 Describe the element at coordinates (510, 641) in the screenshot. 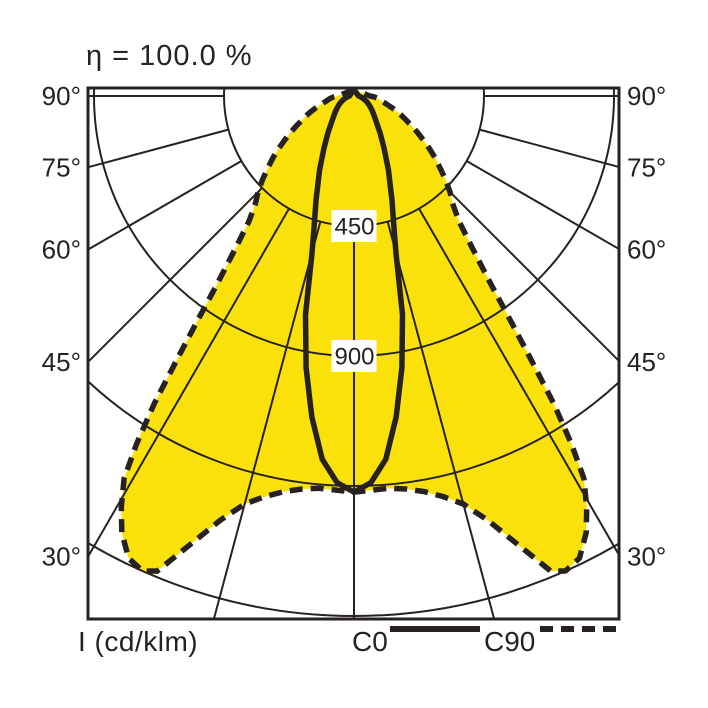

I see `legend-c90-label: C90` at that location.